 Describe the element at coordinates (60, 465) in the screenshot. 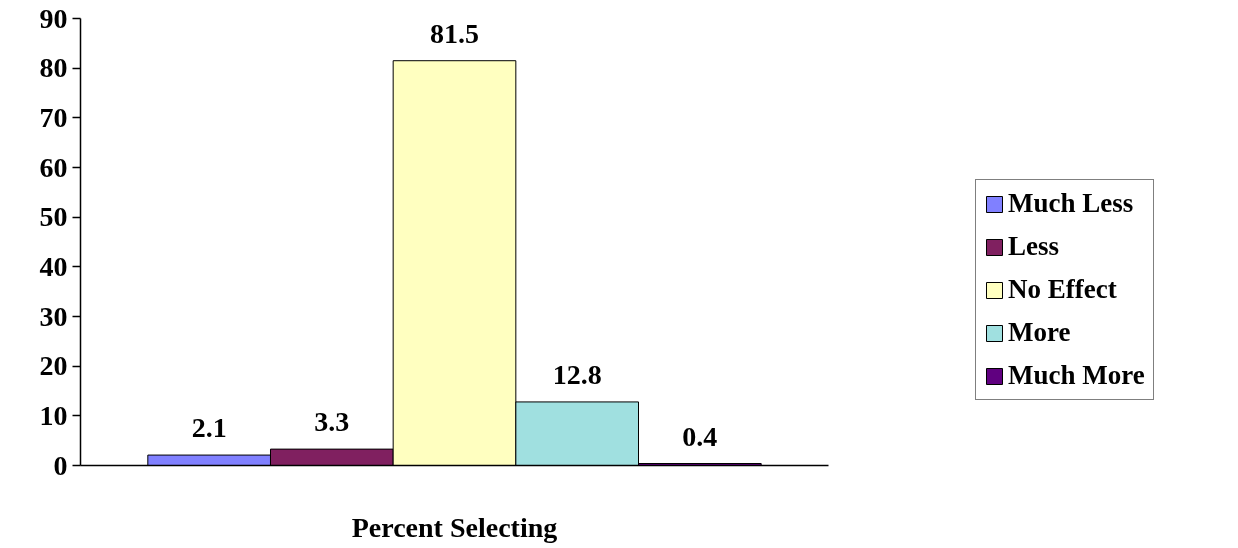

I see `y-tick-label: 0` at that location.